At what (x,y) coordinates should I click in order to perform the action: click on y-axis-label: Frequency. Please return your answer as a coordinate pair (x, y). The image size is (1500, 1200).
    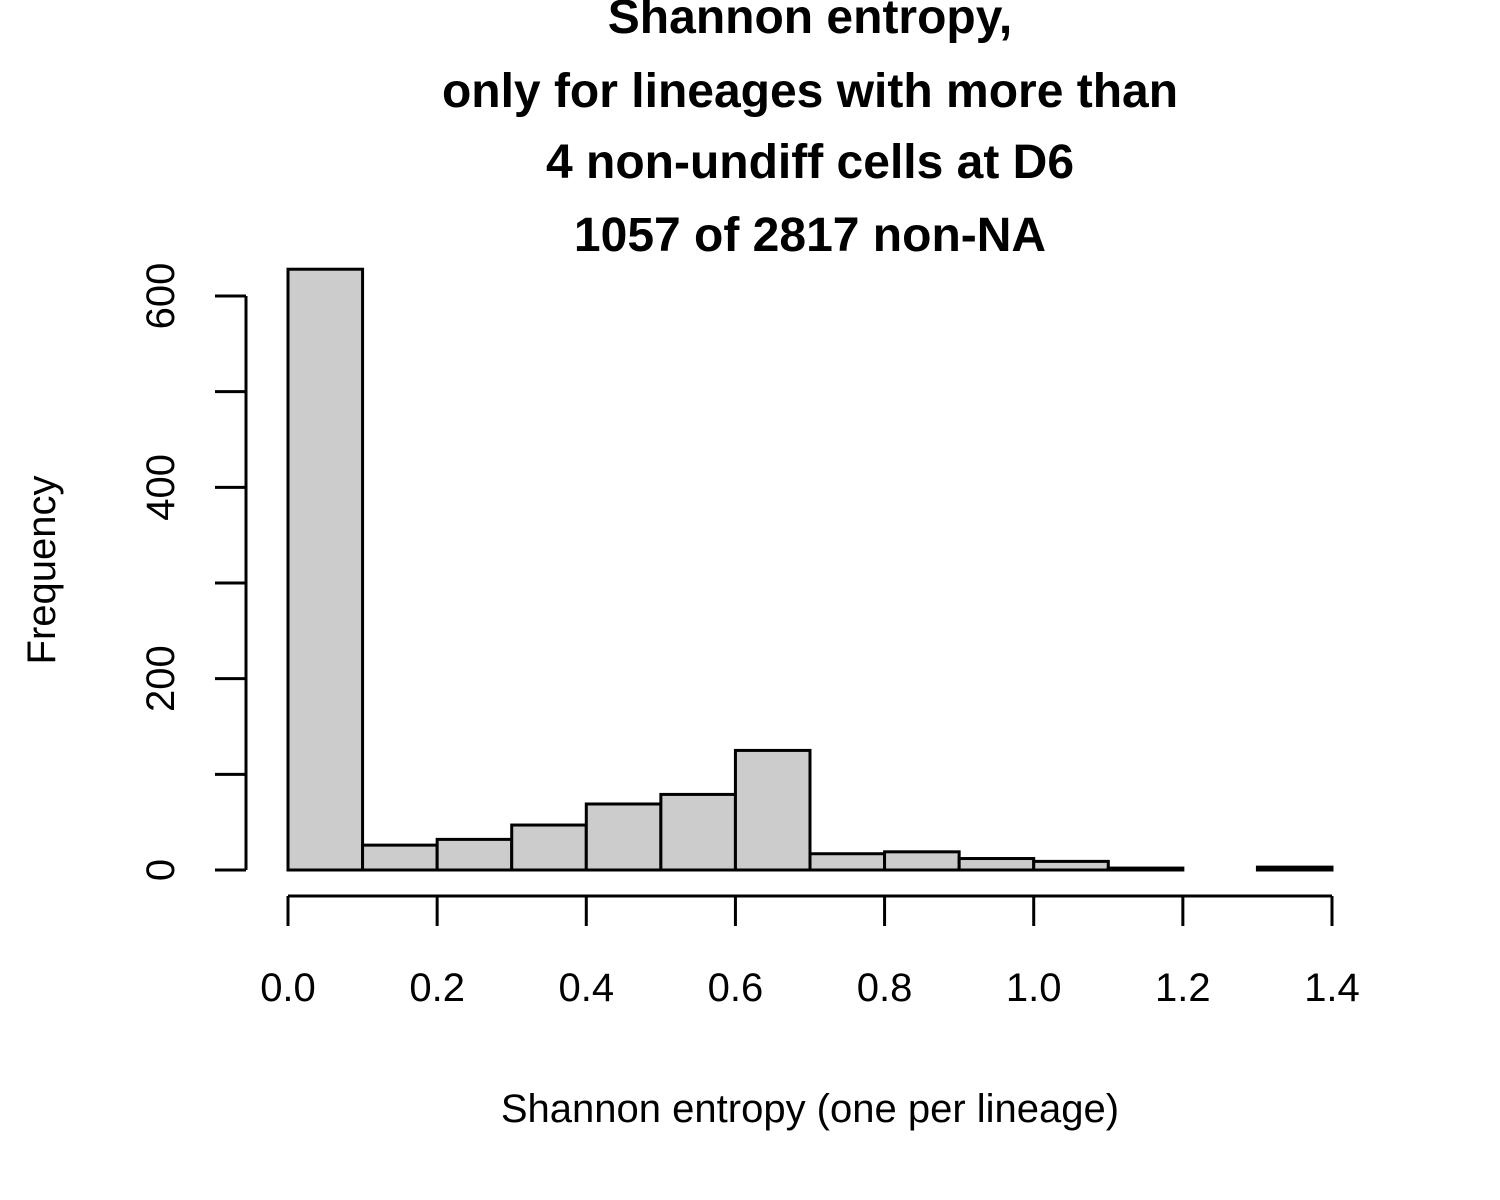
    Looking at the image, I should click on (42, 570).